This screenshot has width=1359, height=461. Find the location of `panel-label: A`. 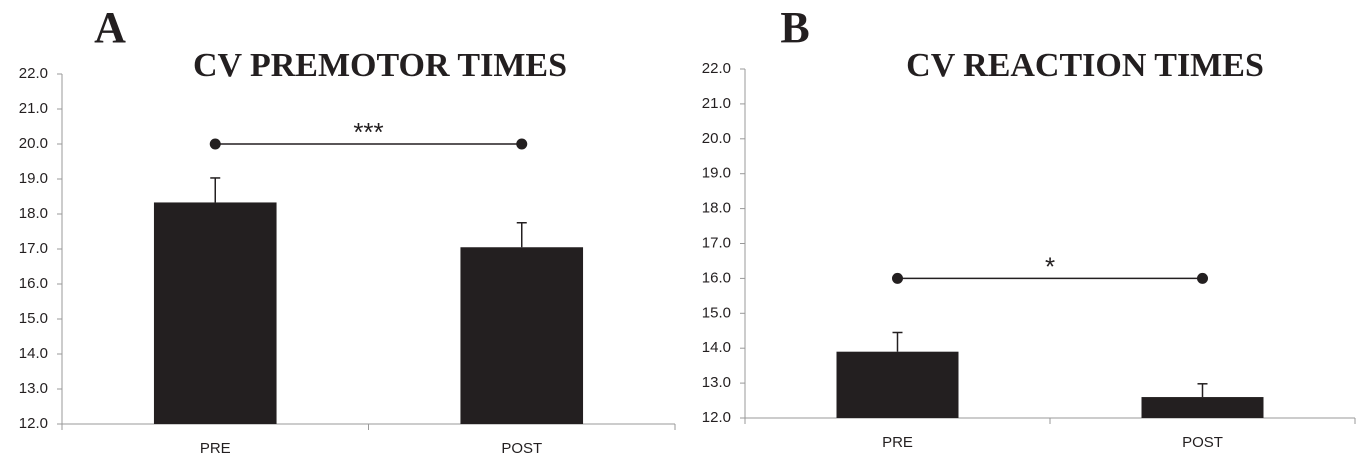

panel-label: A is located at coordinates (110, 27).